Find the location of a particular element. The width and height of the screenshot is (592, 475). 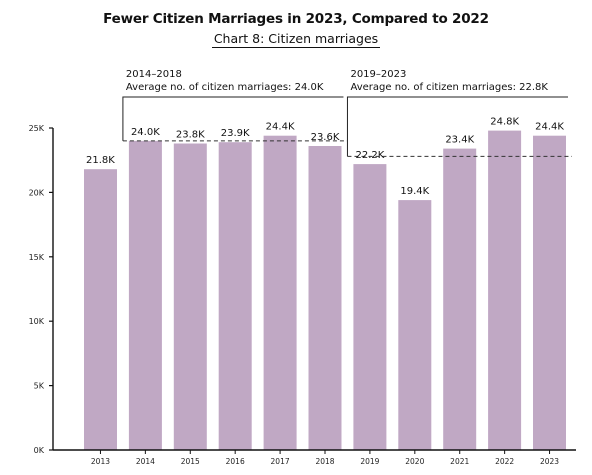

x-tick-label: 2023 is located at coordinates (549, 461).